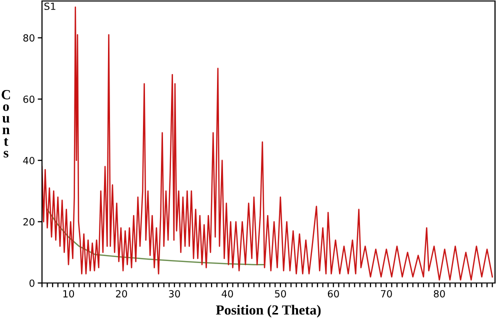 This screenshot has width=496, height=320. I want to click on y-axis-title: Counts, so click(6, 124).